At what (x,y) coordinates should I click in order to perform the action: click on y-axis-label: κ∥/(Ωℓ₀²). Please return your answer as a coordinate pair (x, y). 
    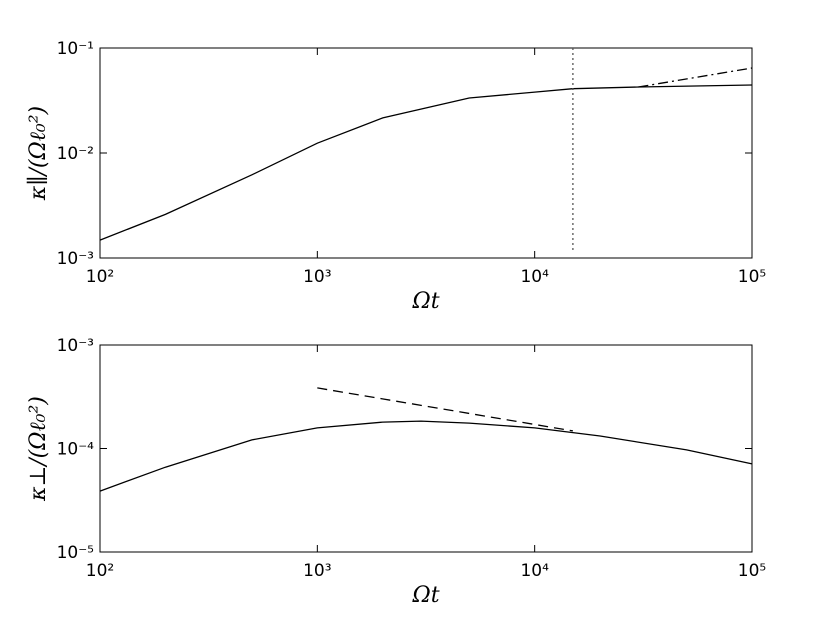
    Looking at the image, I should click on (38, 153).